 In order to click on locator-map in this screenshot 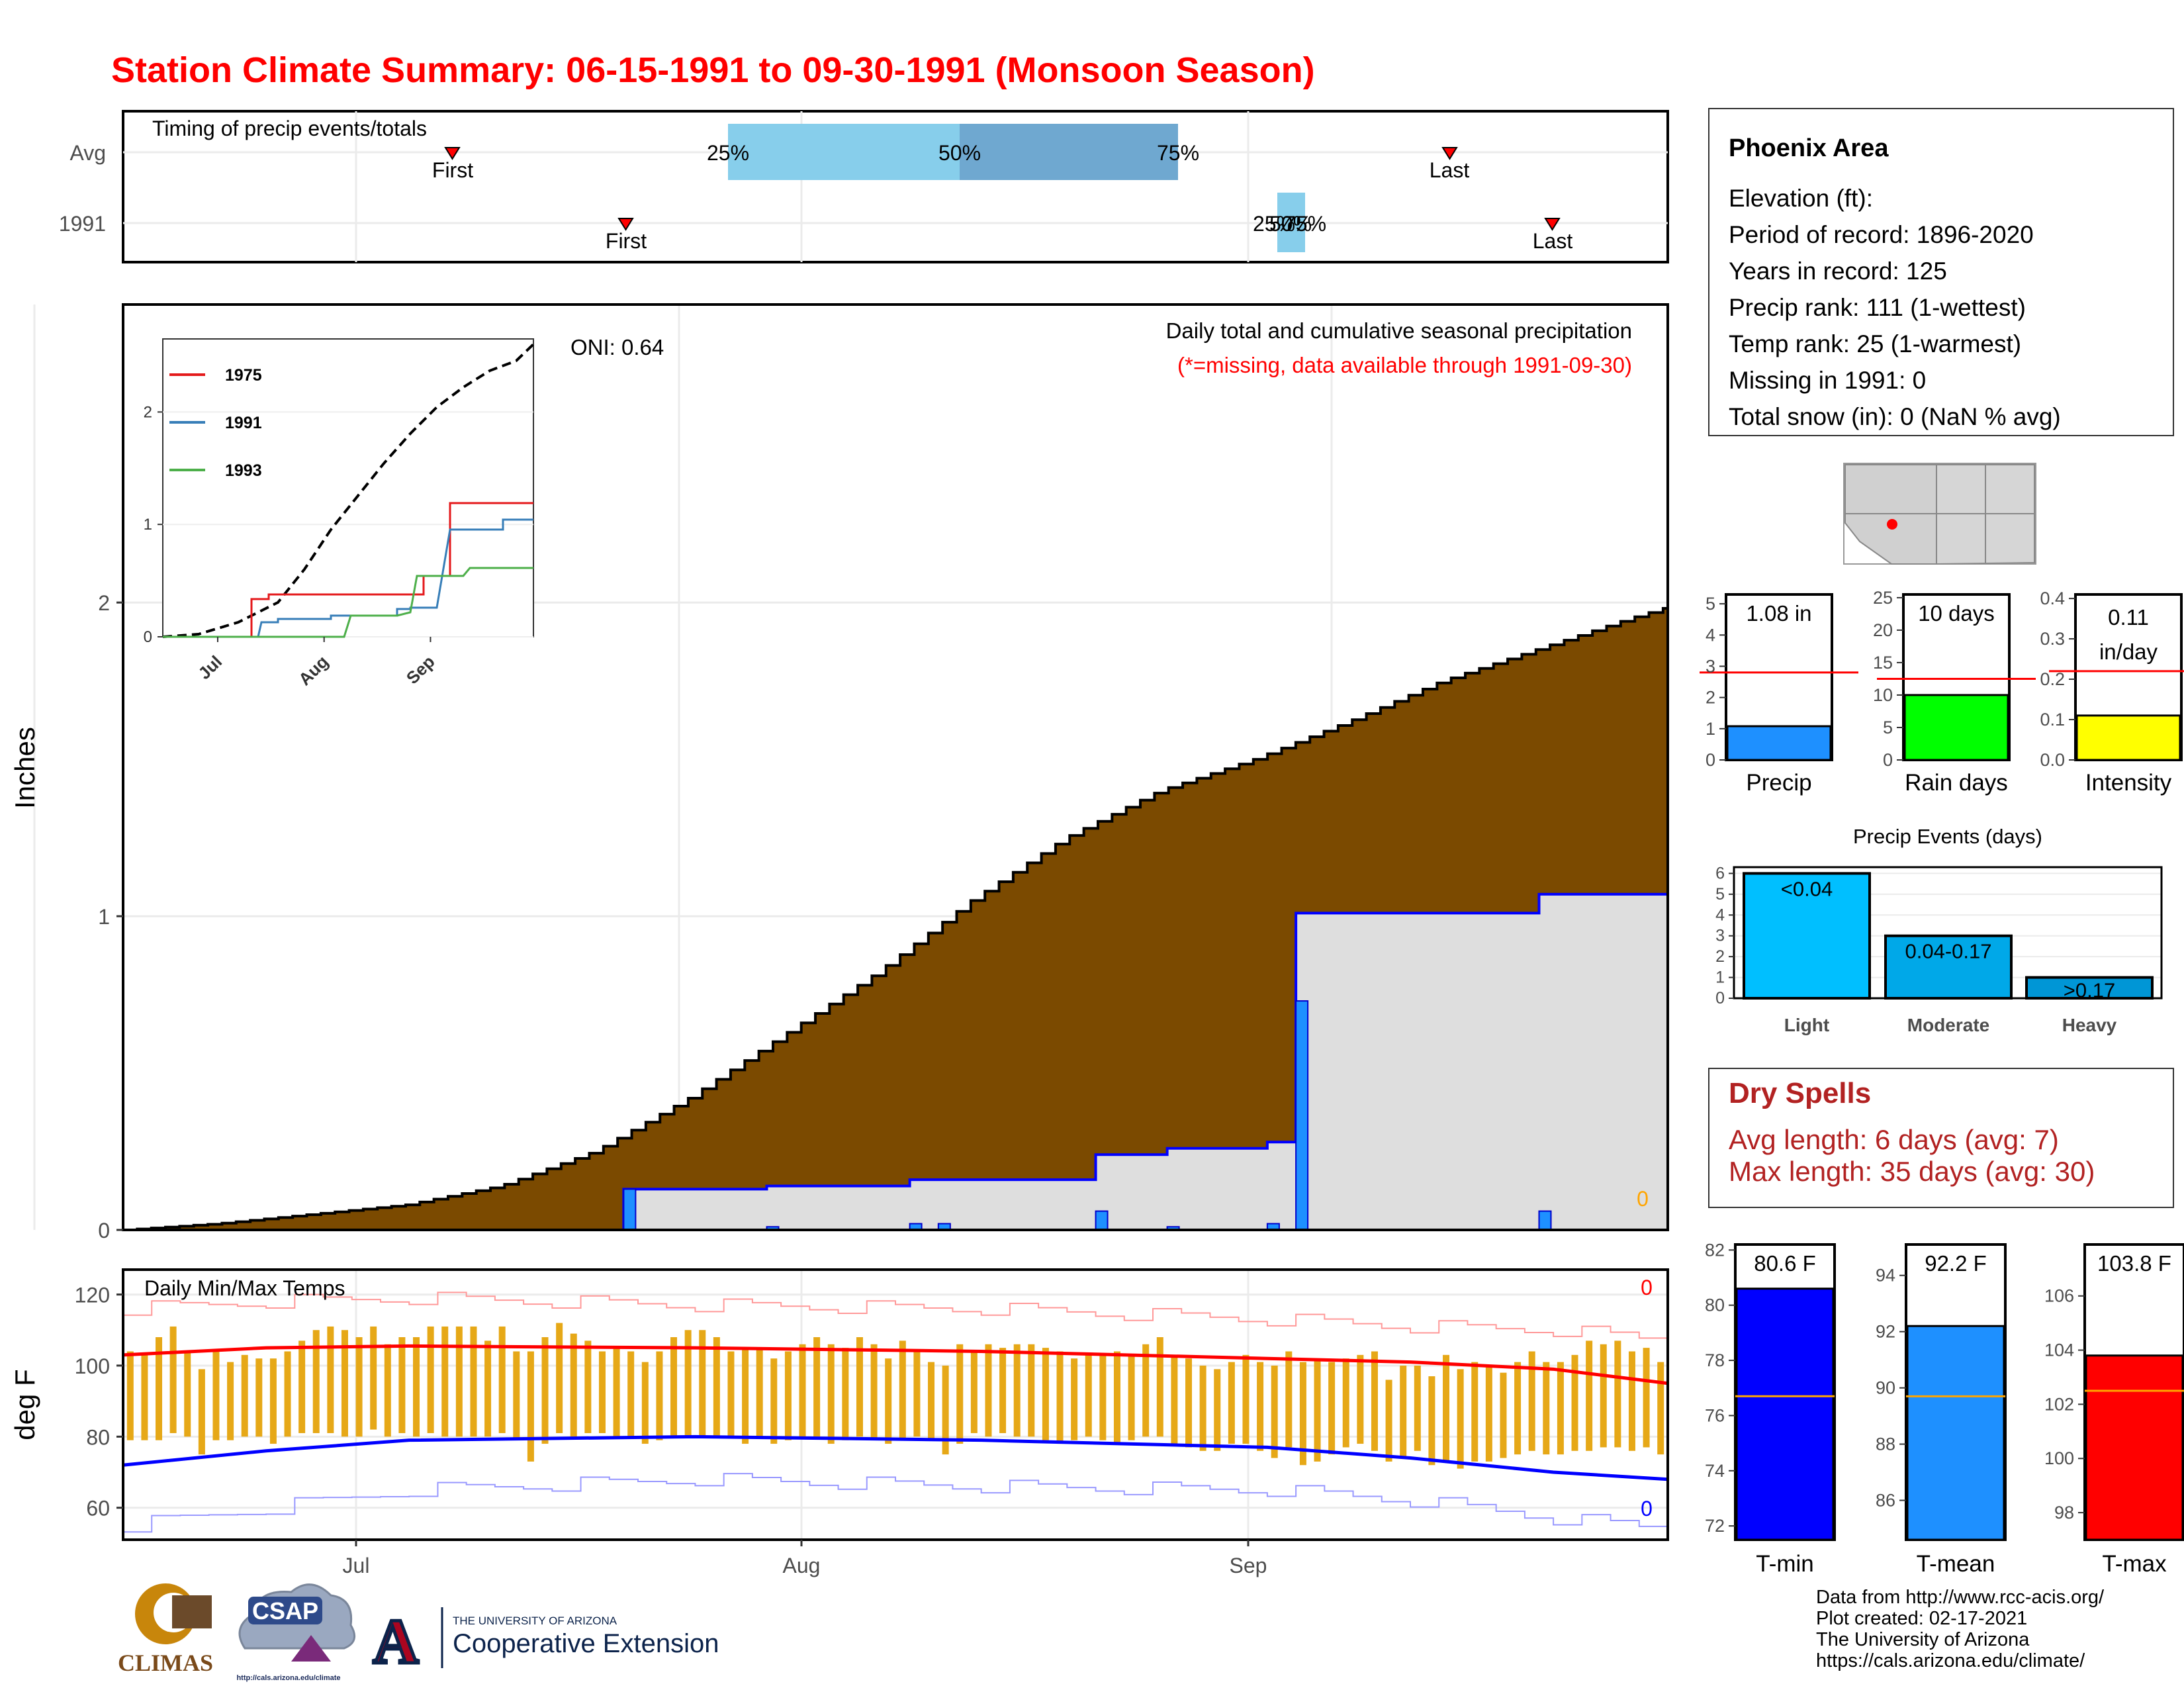, I will do `click(1940, 514)`.